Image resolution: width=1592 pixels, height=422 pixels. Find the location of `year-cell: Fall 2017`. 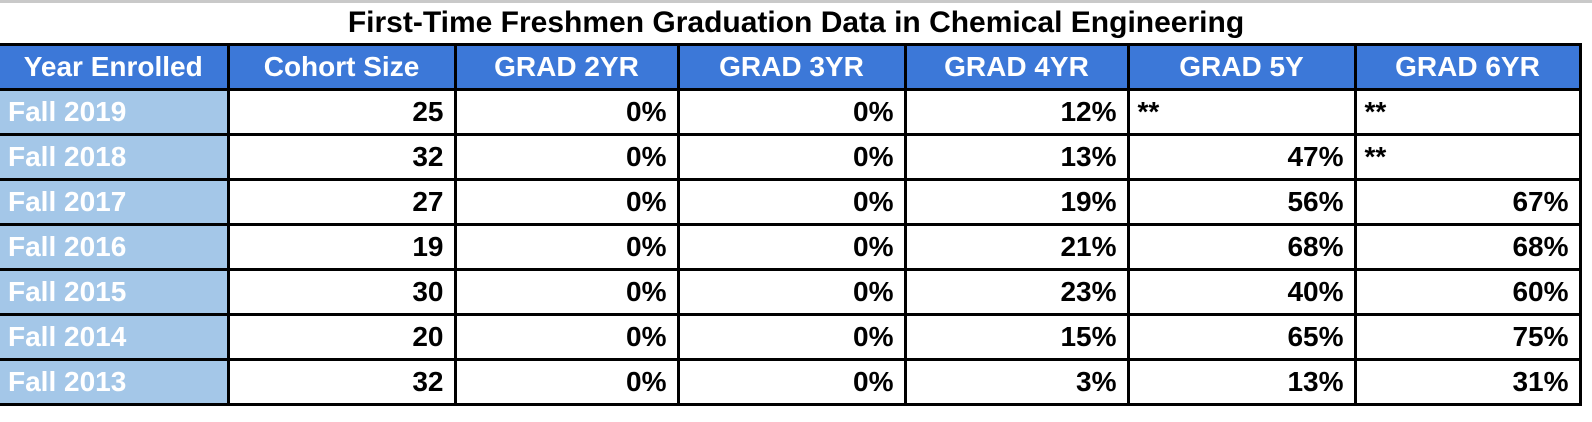

year-cell: Fall 2017 is located at coordinates (115, 202).